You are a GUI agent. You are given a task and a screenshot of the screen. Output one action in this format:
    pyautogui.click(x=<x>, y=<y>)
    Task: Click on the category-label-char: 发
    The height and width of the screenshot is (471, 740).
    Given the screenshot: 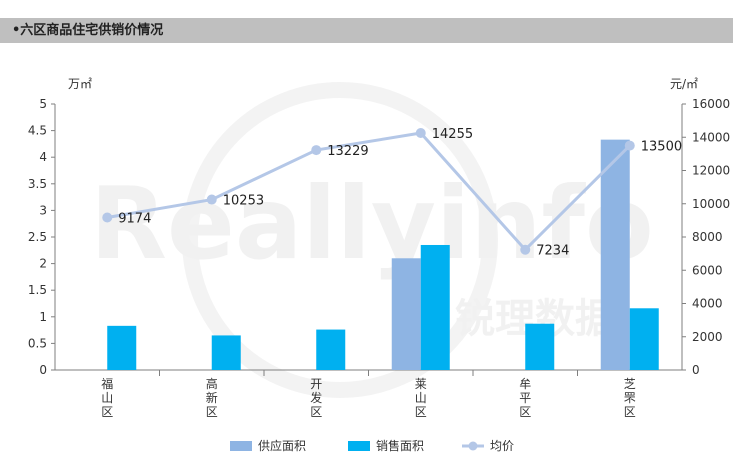 What is the action you would take?
    pyautogui.click(x=316, y=397)
    